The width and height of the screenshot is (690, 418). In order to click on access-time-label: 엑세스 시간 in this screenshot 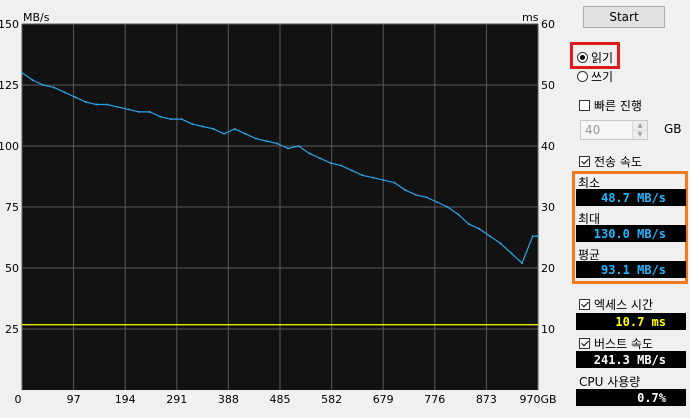, I will do `click(624, 305)`.